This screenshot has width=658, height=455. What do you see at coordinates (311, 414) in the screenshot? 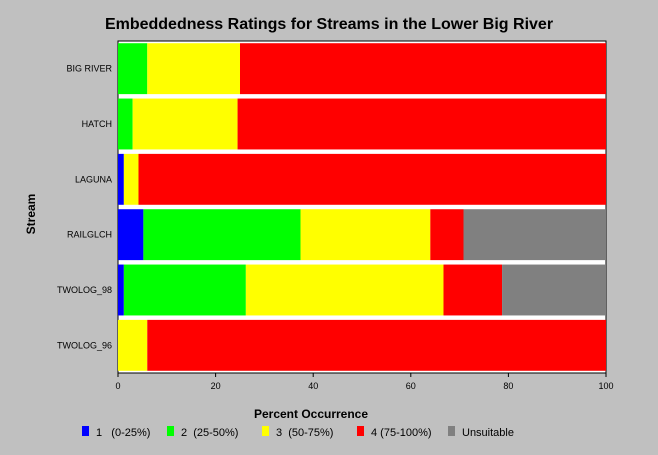
I see `x-axis-title: Percent Occurrence` at bounding box center [311, 414].